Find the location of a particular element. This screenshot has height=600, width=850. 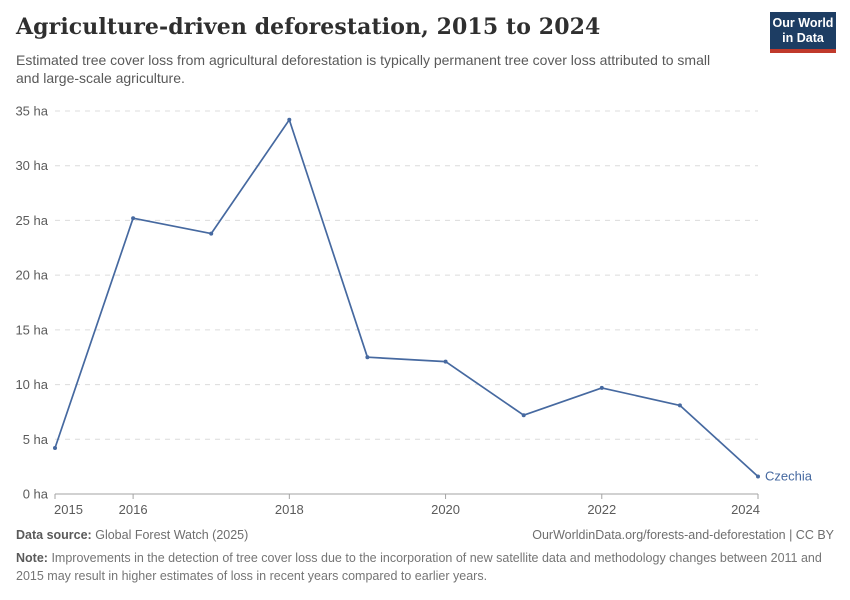

series-label: Czechia is located at coordinates (789, 475).